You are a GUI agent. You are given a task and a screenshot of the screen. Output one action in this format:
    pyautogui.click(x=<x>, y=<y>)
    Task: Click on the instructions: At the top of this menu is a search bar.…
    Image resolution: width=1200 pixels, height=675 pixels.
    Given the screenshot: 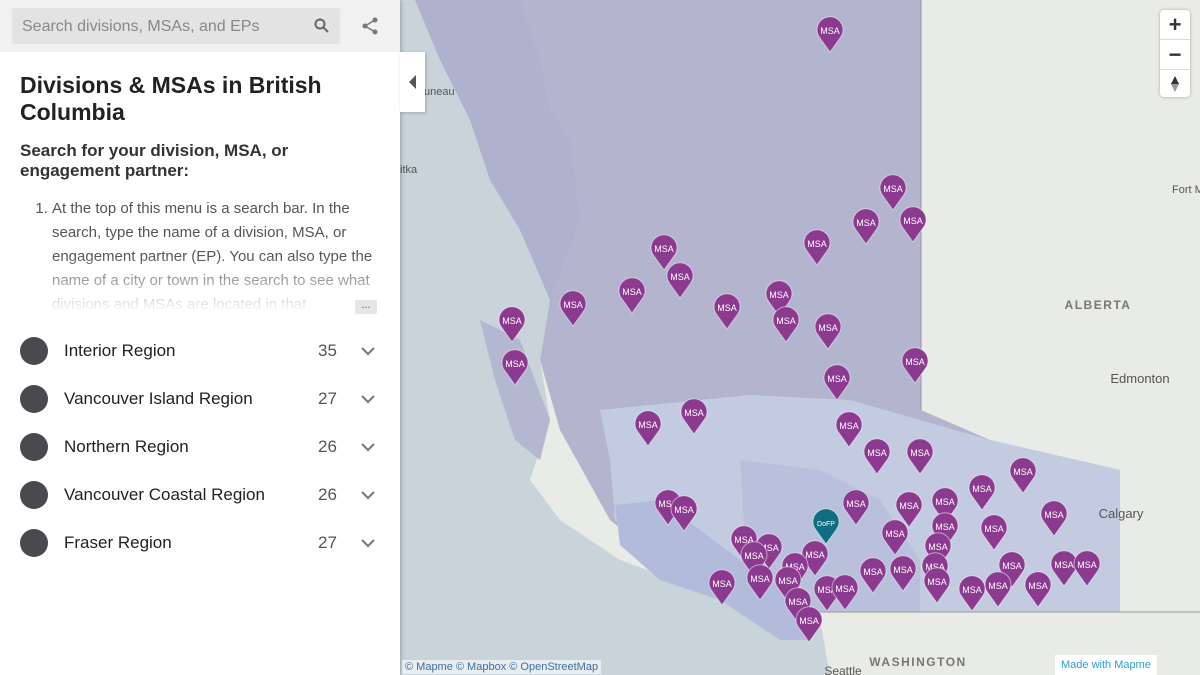 What is the action you would take?
    pyautogui.click(x=200, y=255)
    